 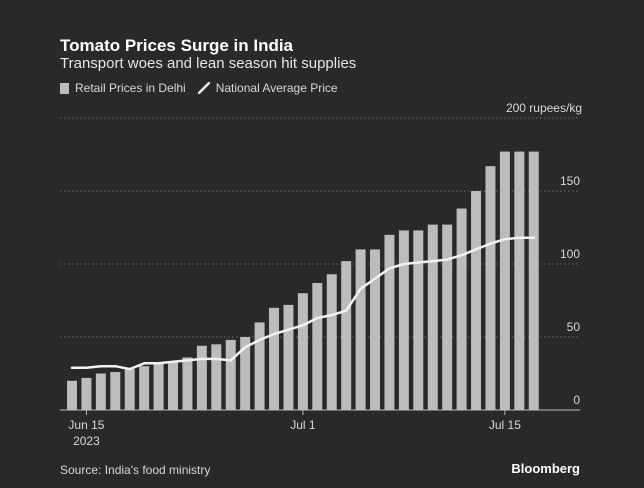 I want to click on y-tick-label: 0, so click(x=576, y=400).